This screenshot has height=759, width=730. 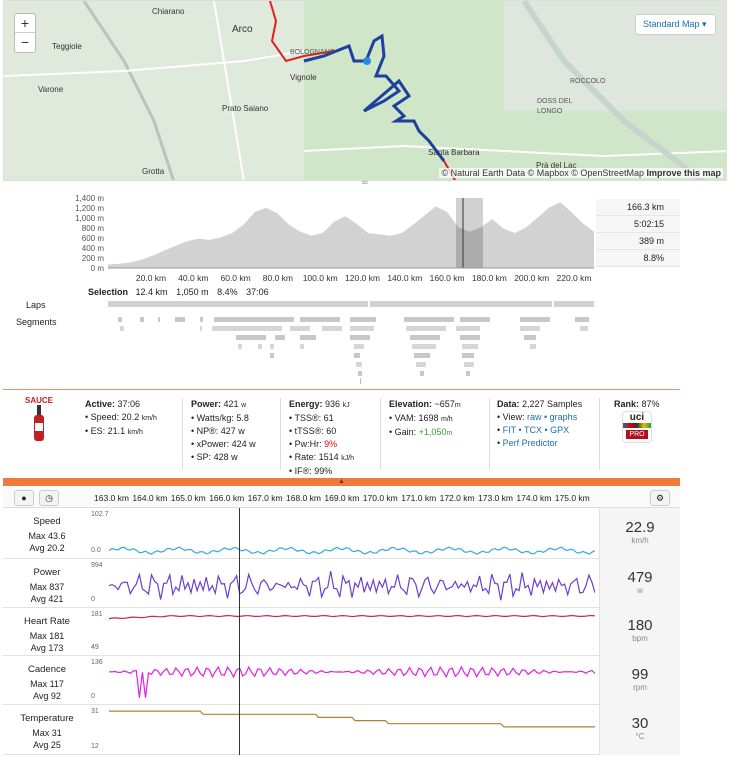 What do you see at coordinates (47, 669) in the screenshot?
I see `panel-title: Cadence` at bounding box center [47, 669].